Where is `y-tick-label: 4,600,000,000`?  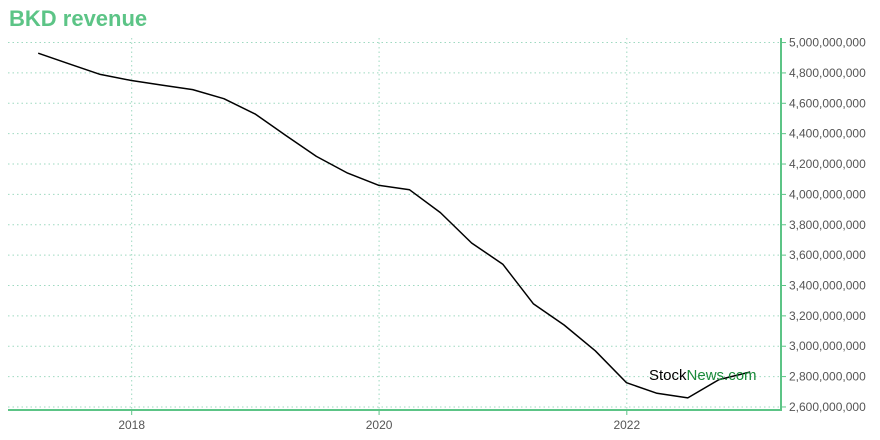
y-tick-label: 4,600,000,000 is located at coordinates (827, 103).